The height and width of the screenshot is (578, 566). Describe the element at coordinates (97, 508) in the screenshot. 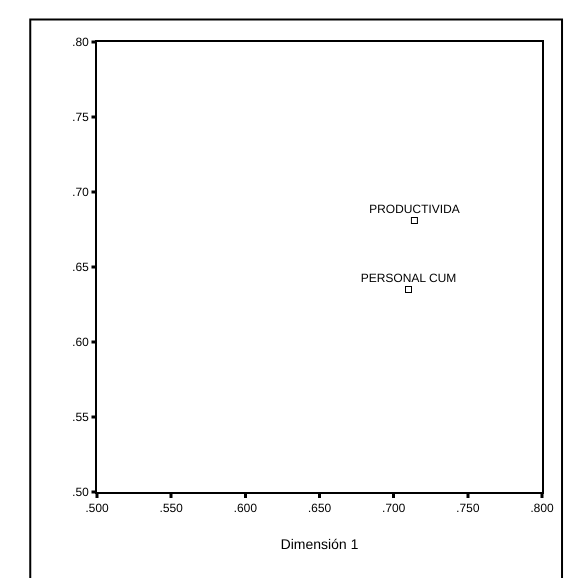

I see `x-tick-label: .500` at that location.